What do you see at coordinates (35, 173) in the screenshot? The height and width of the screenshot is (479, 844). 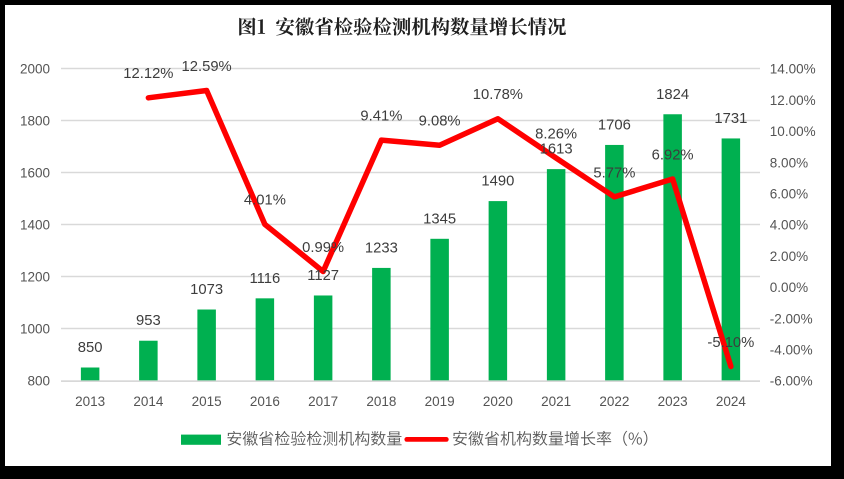 I see `svg-text: 1600` at bounding box center [35, 173].